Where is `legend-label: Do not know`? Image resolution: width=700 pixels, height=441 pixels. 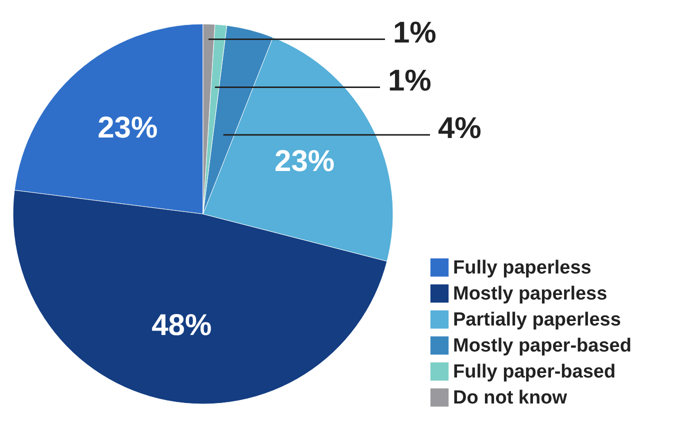 legend-label: Do not know is located at coordinates (510, 398).